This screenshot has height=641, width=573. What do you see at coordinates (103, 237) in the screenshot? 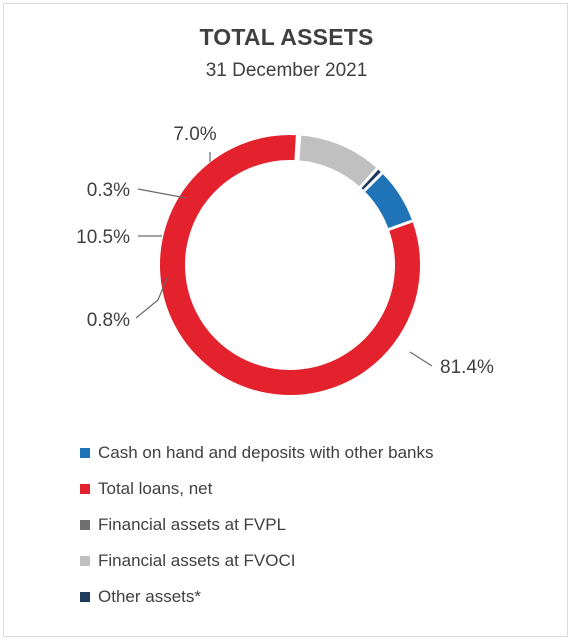
I see `data-label-financial-assets-at-fvoci: 10.5%` at bounding box center [103, 237].